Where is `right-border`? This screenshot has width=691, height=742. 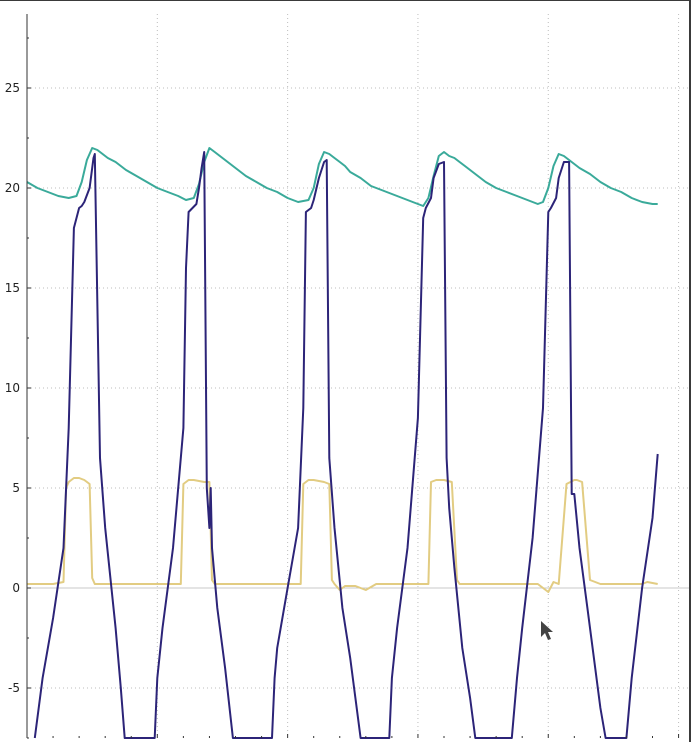 right-border is located at coordinates (690, 371).